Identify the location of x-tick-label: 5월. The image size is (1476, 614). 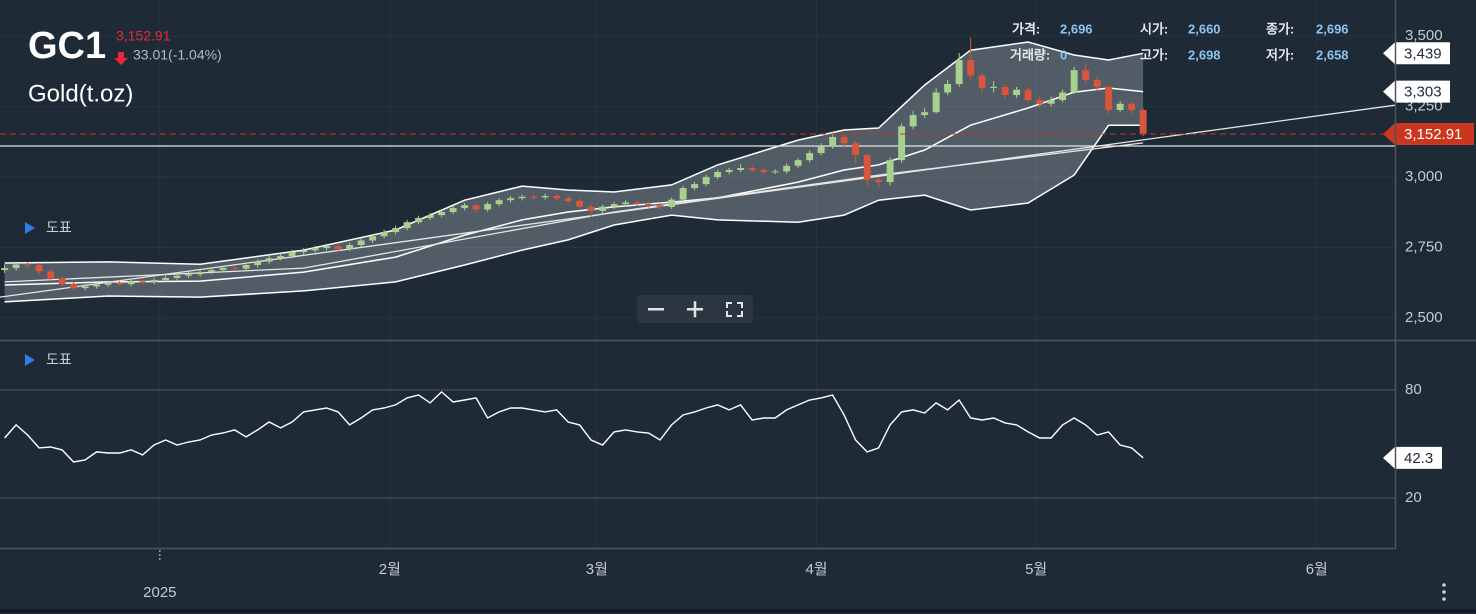
(1036, 569).